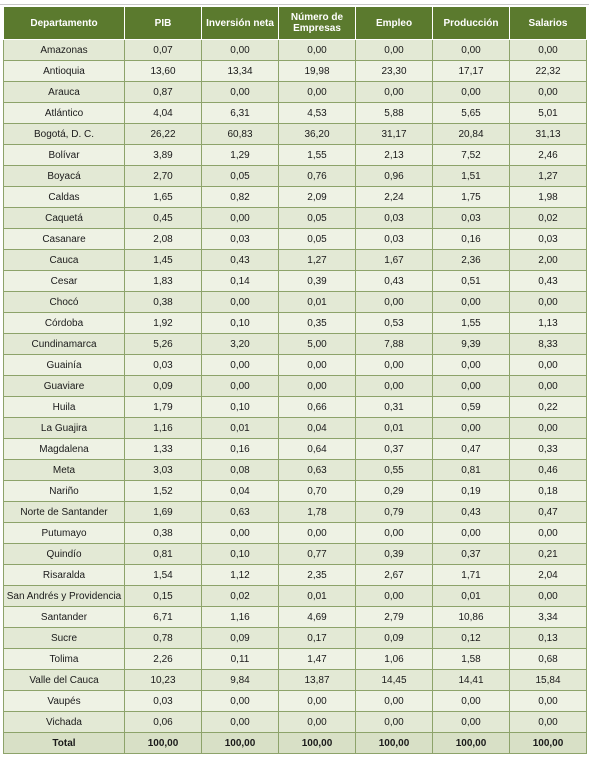 The height and width of the screenshot is (758, 589). Describe the element at coordinates (548, 260) in the screenshot. I see `value-cell: 2,00` at that location.